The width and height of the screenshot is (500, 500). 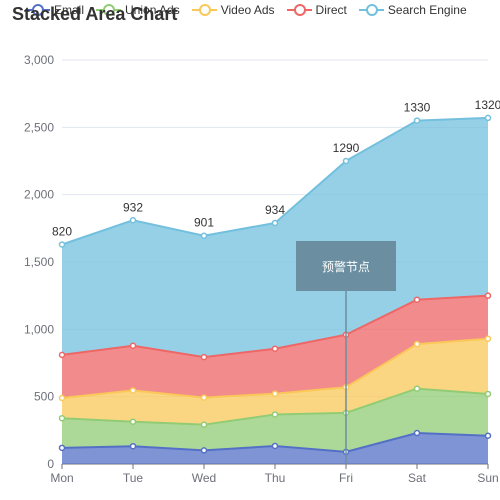 What do you see at coordinates (299, 10) in the screenshot?
I see `legend-swatch-direct-icon` at bounding box center [299, 10].